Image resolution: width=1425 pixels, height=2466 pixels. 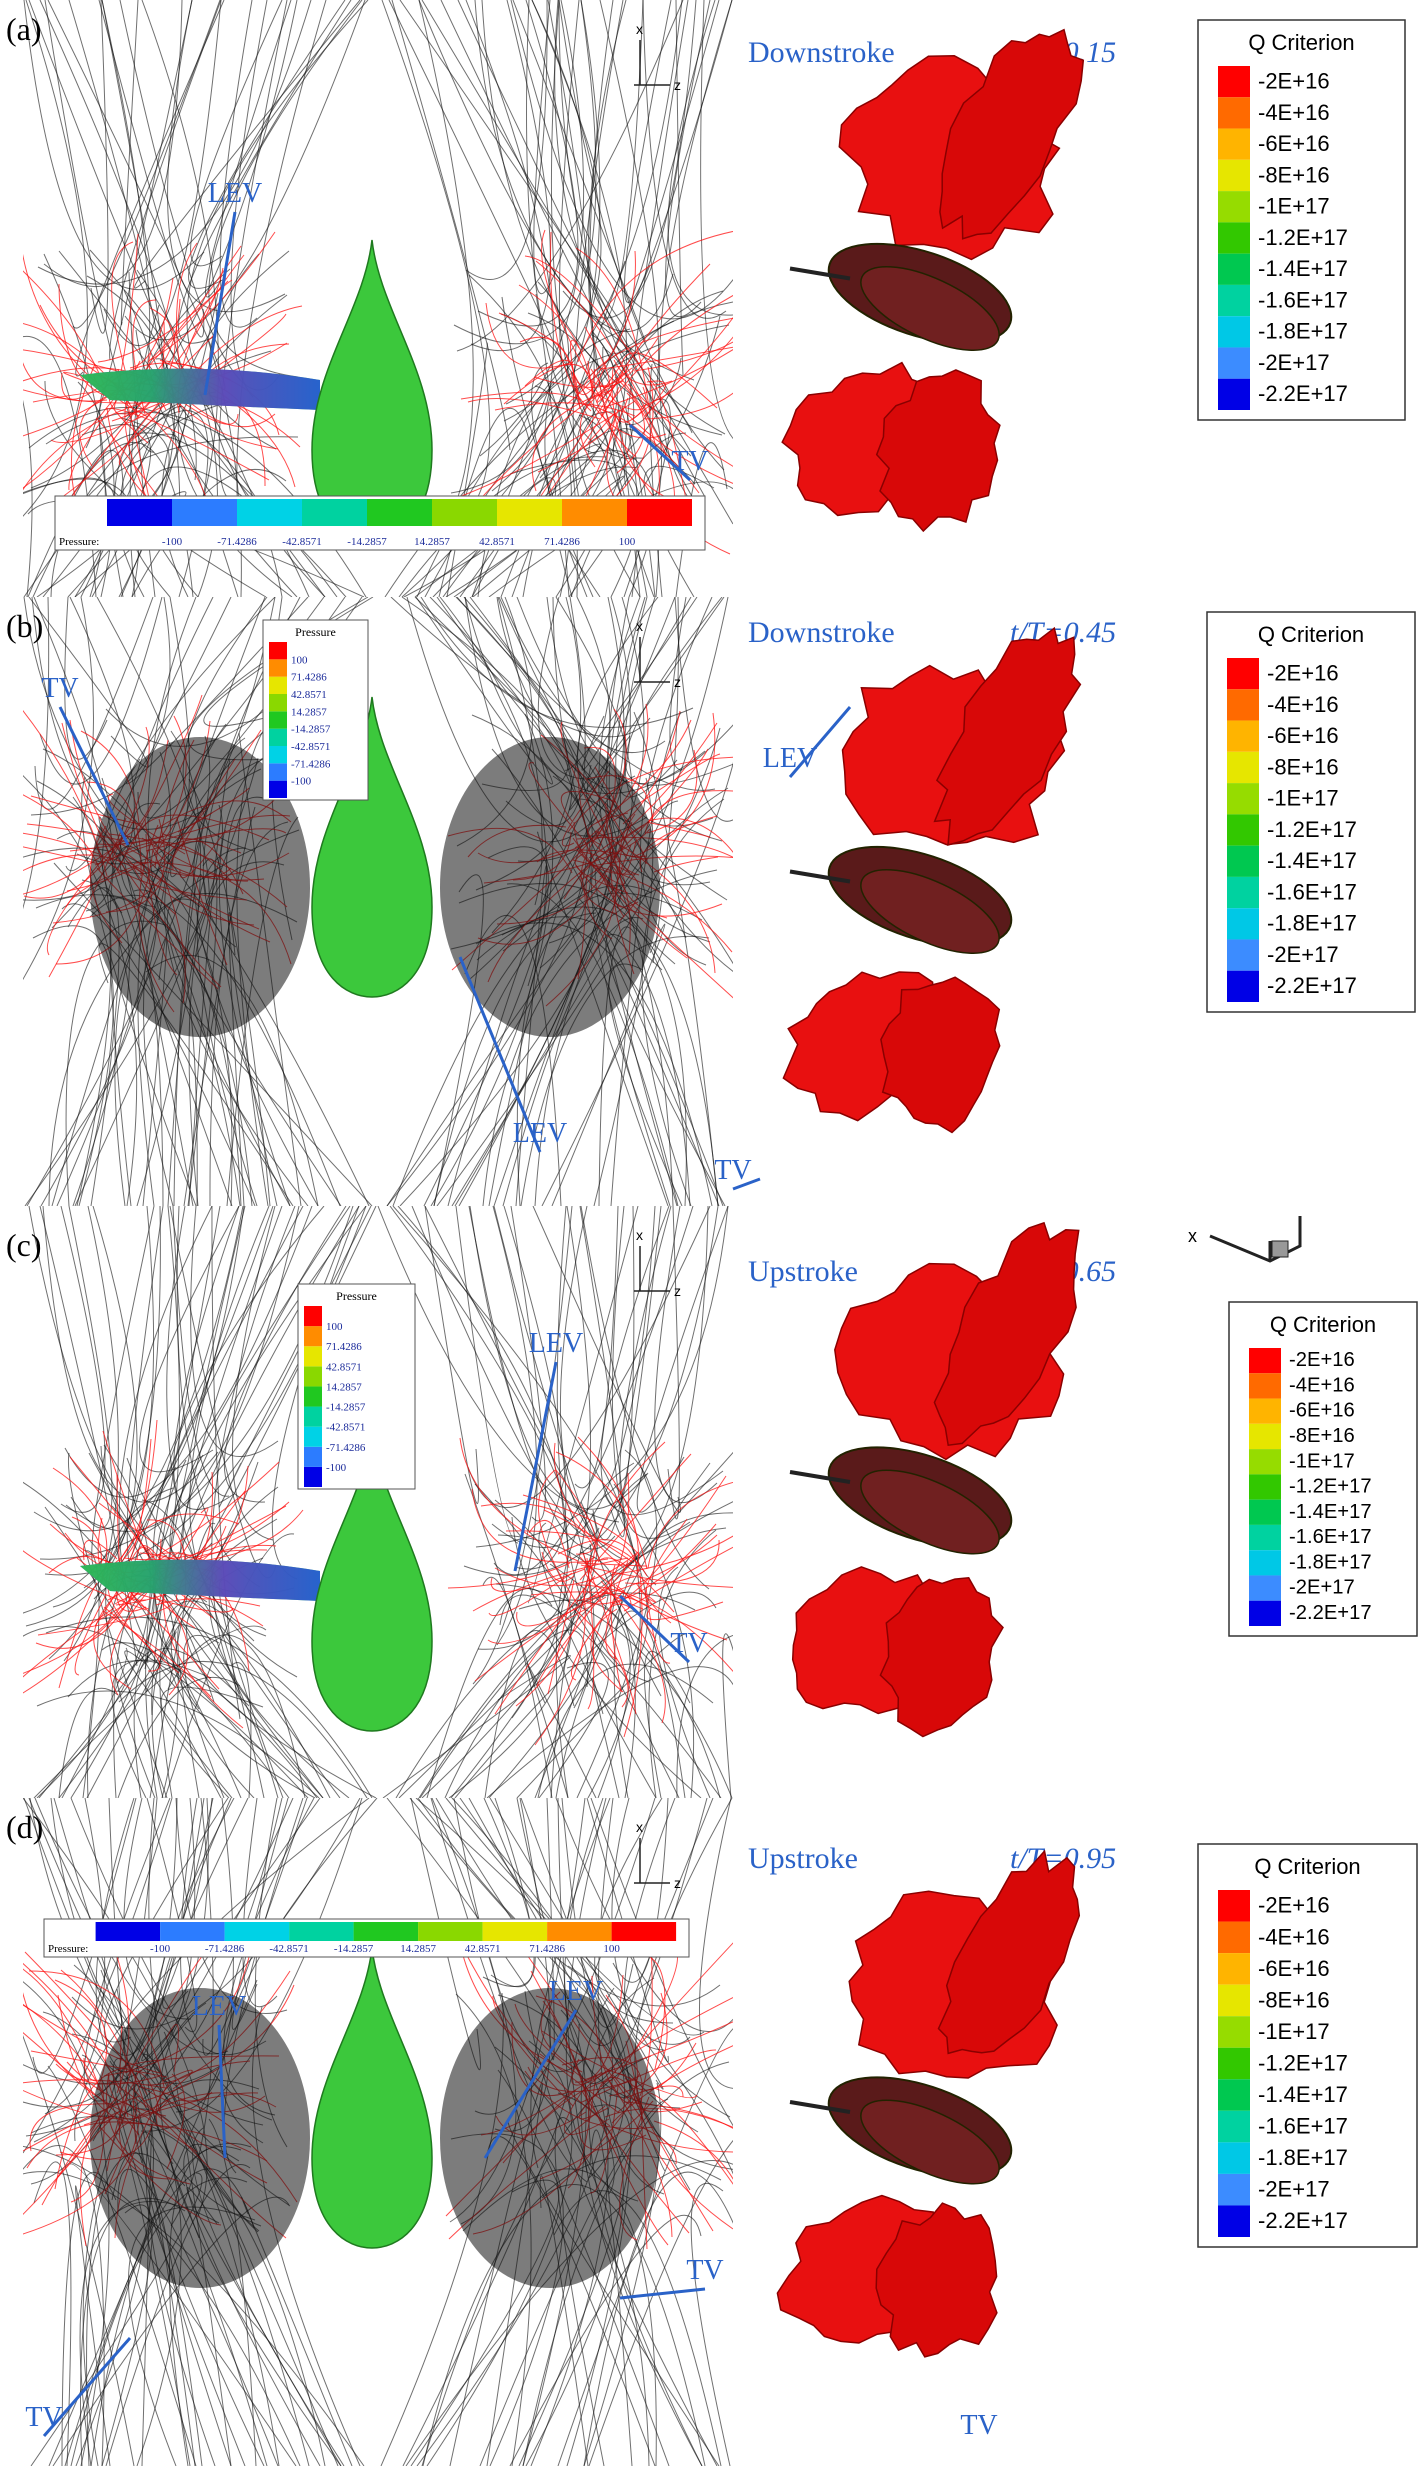 What do you see at coordinates (235, 193) in the screenshot?
I see `annotation: LEV` at bounding box center [235, 193].